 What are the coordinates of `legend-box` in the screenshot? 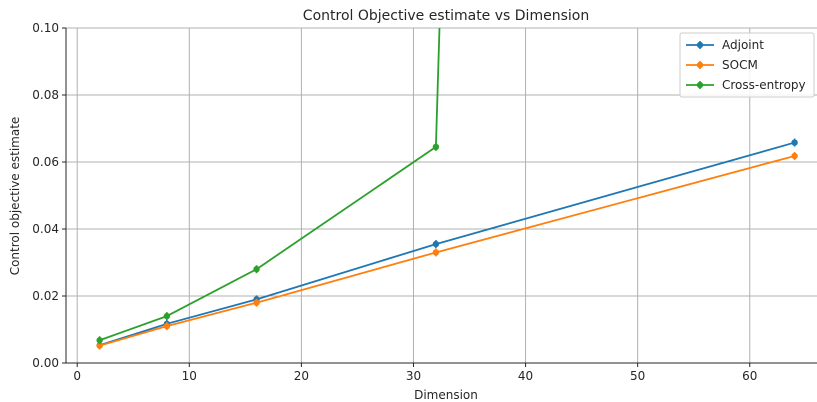 It's located at (747, 65).